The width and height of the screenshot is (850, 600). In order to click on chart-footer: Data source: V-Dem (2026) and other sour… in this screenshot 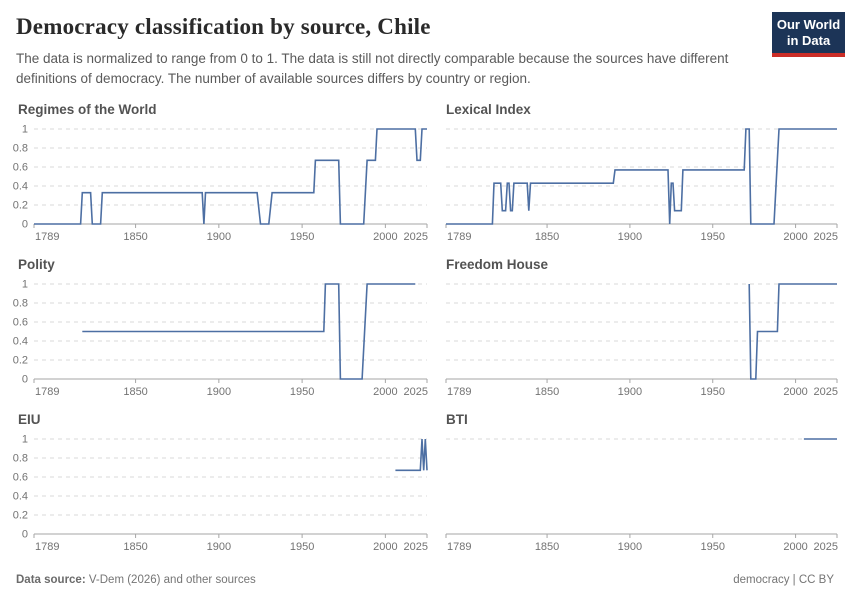, I will do `click(425, 580)`.